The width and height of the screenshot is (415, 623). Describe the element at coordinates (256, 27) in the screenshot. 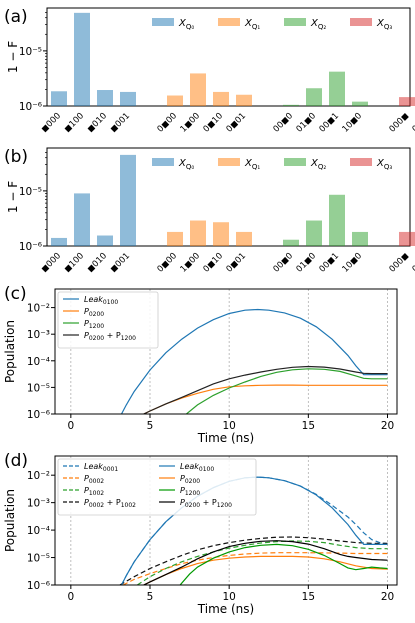

I see `legend-sub: Q₁` at that location.